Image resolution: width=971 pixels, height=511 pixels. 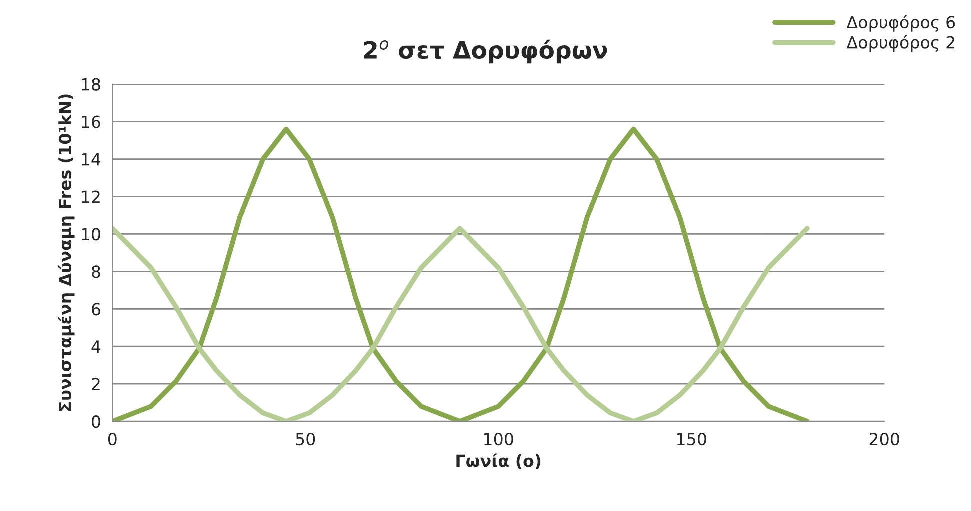 What do you see at coordinates (499, 439) in the screenshot?
I see `x-tick-label: 100` at bounding box center [499, 439].